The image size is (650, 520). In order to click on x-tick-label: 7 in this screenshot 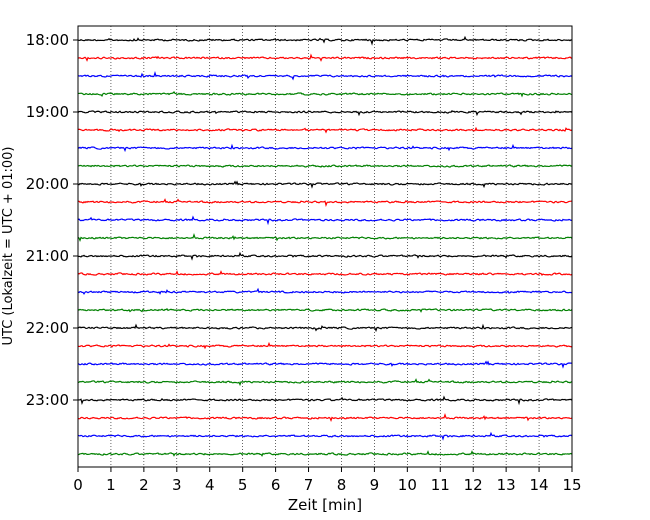, I will do `click(309, 485)`.